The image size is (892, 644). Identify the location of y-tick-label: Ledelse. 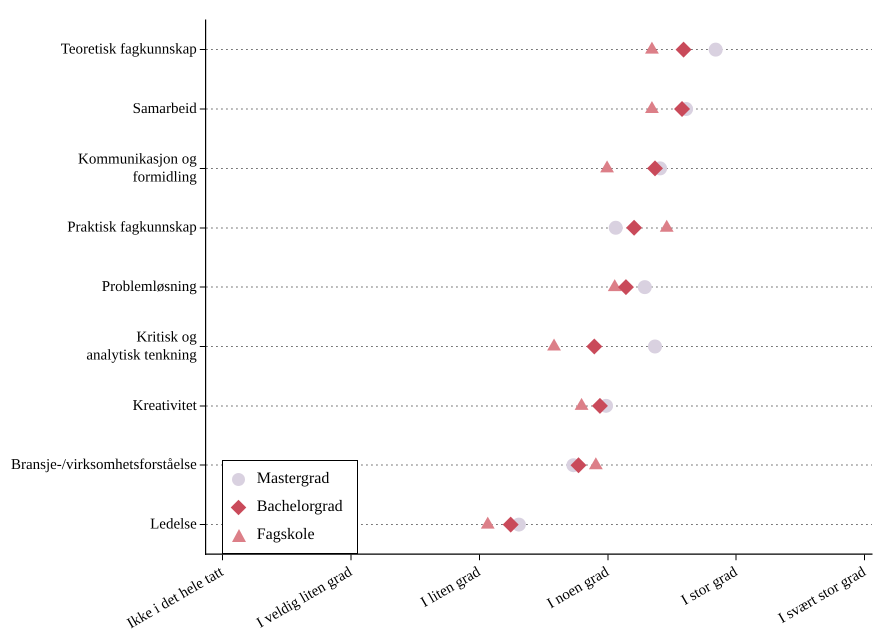
(174, 524).